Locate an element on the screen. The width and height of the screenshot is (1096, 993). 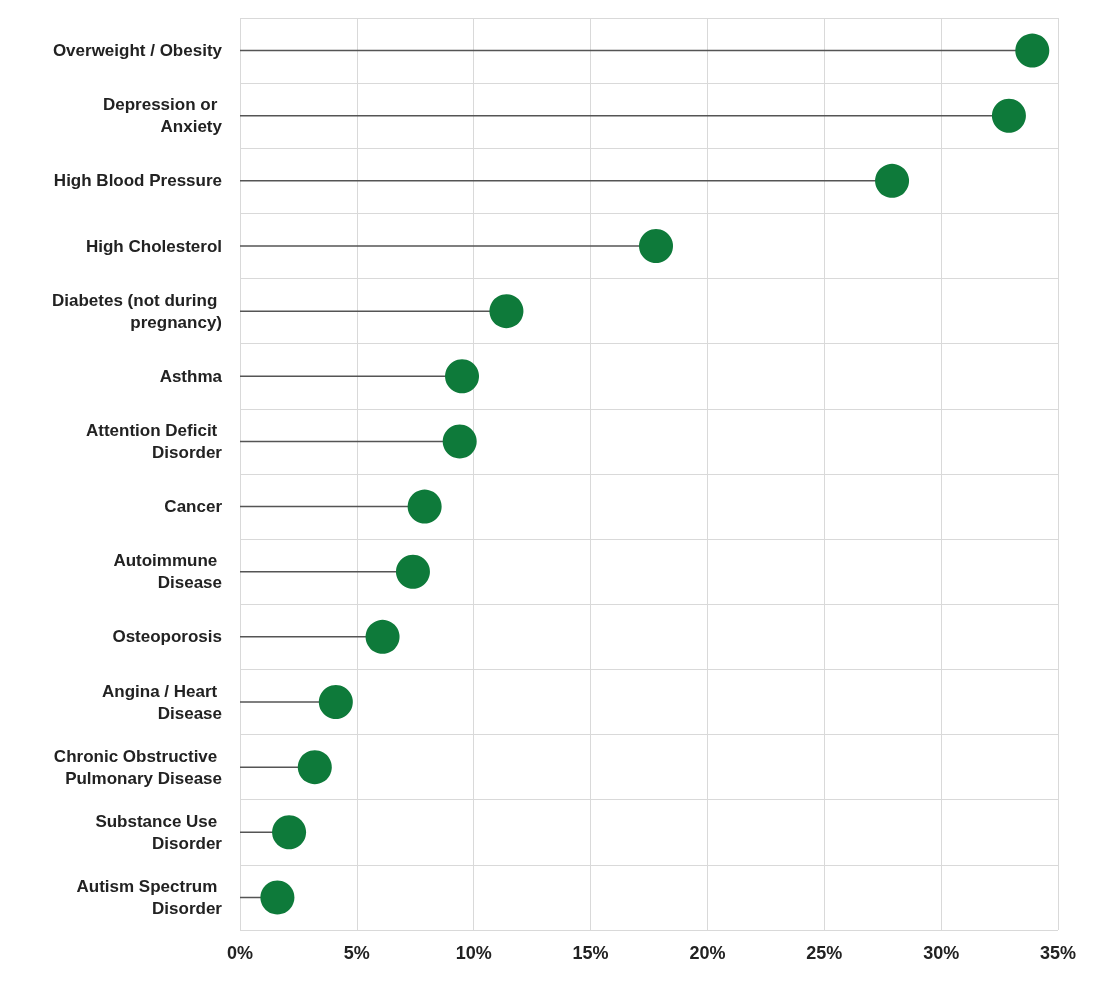
y-tick-label: Chronic Obstructive Pulmonary Disease is located at coordinates (137, 767).